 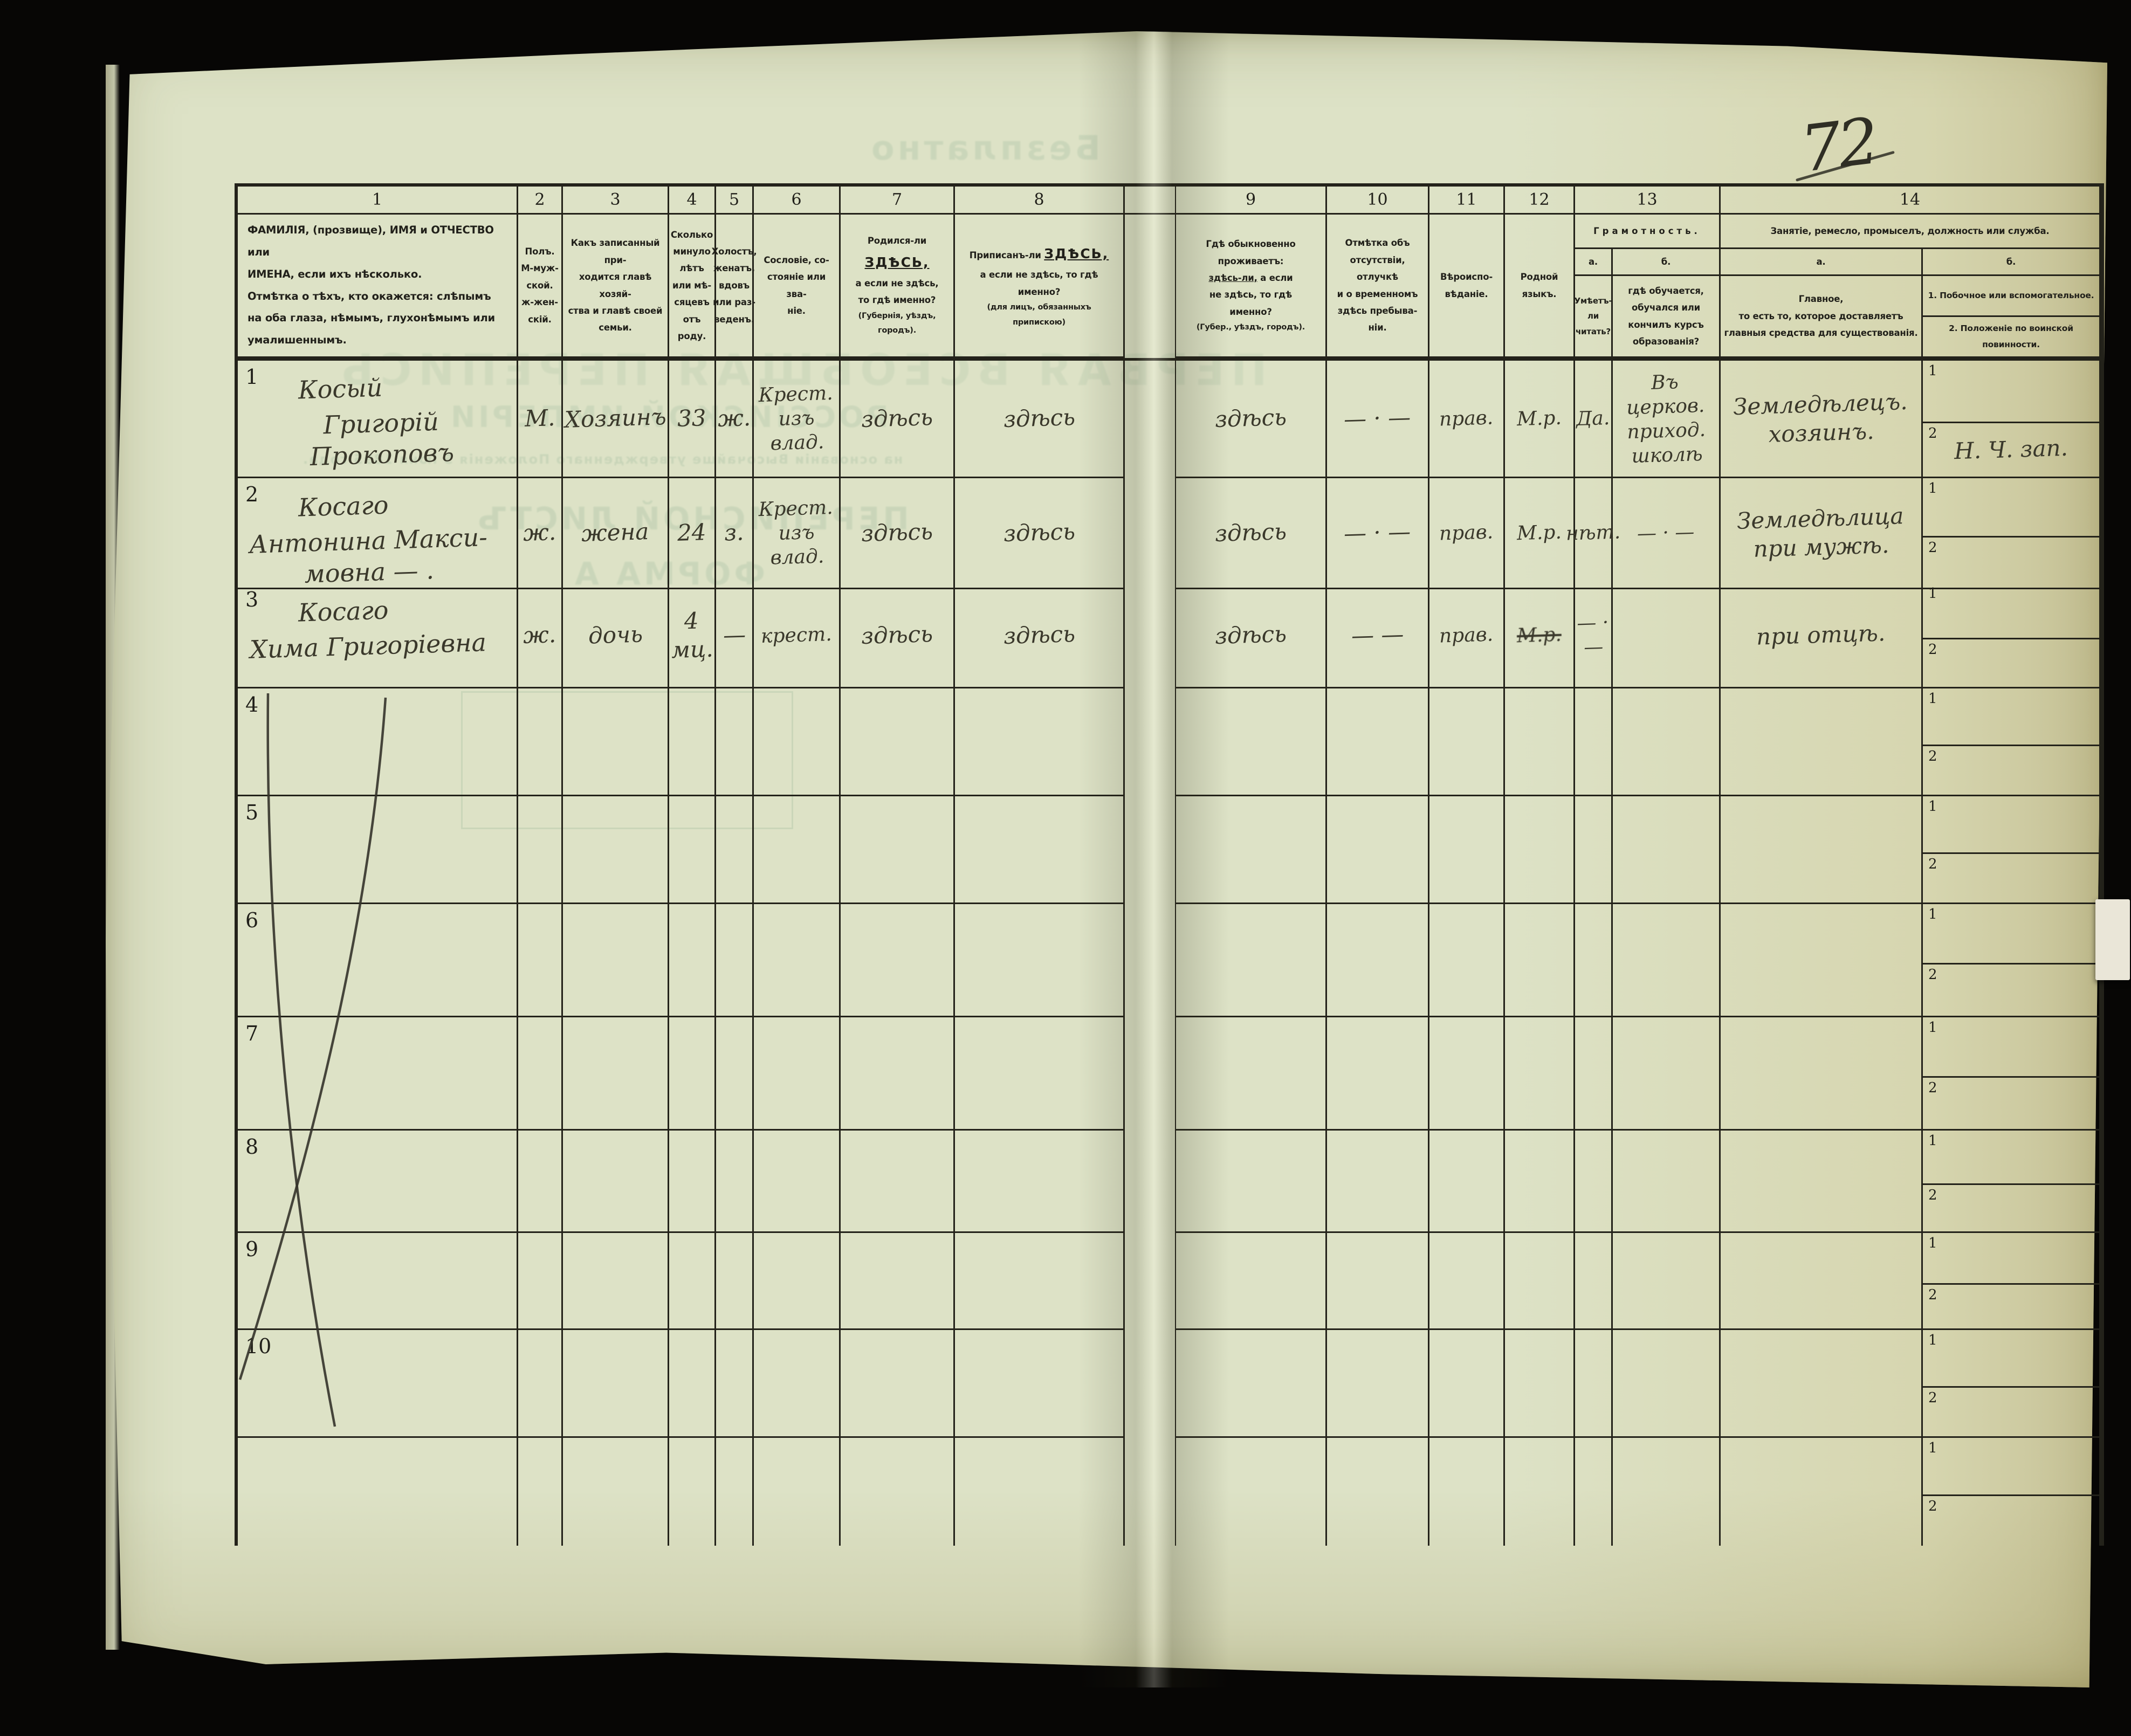 I want to click on cell-occupation: Земледѣлица при мужѣ., so click(x=1822, y=533).